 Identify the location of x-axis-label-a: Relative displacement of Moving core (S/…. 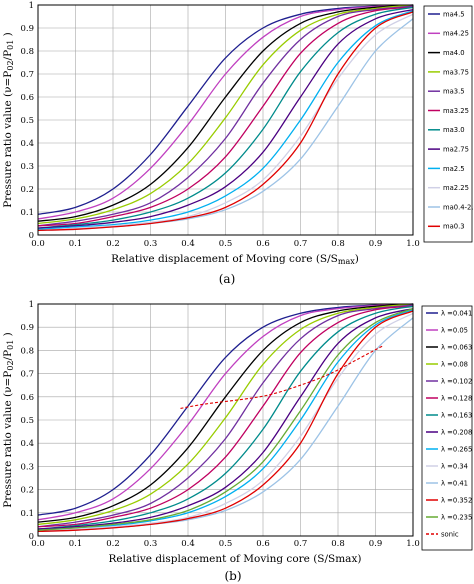
(235, 259).